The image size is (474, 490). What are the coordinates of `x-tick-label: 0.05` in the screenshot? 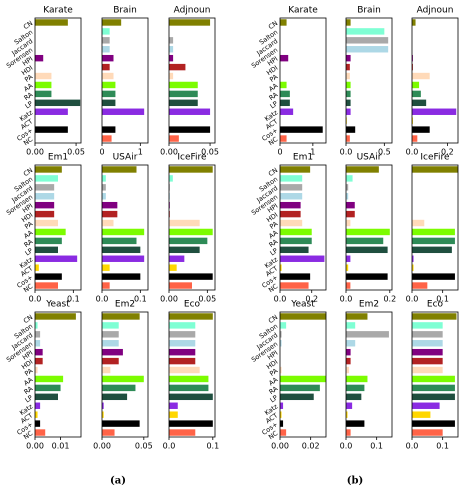 It's located at (210, 152).